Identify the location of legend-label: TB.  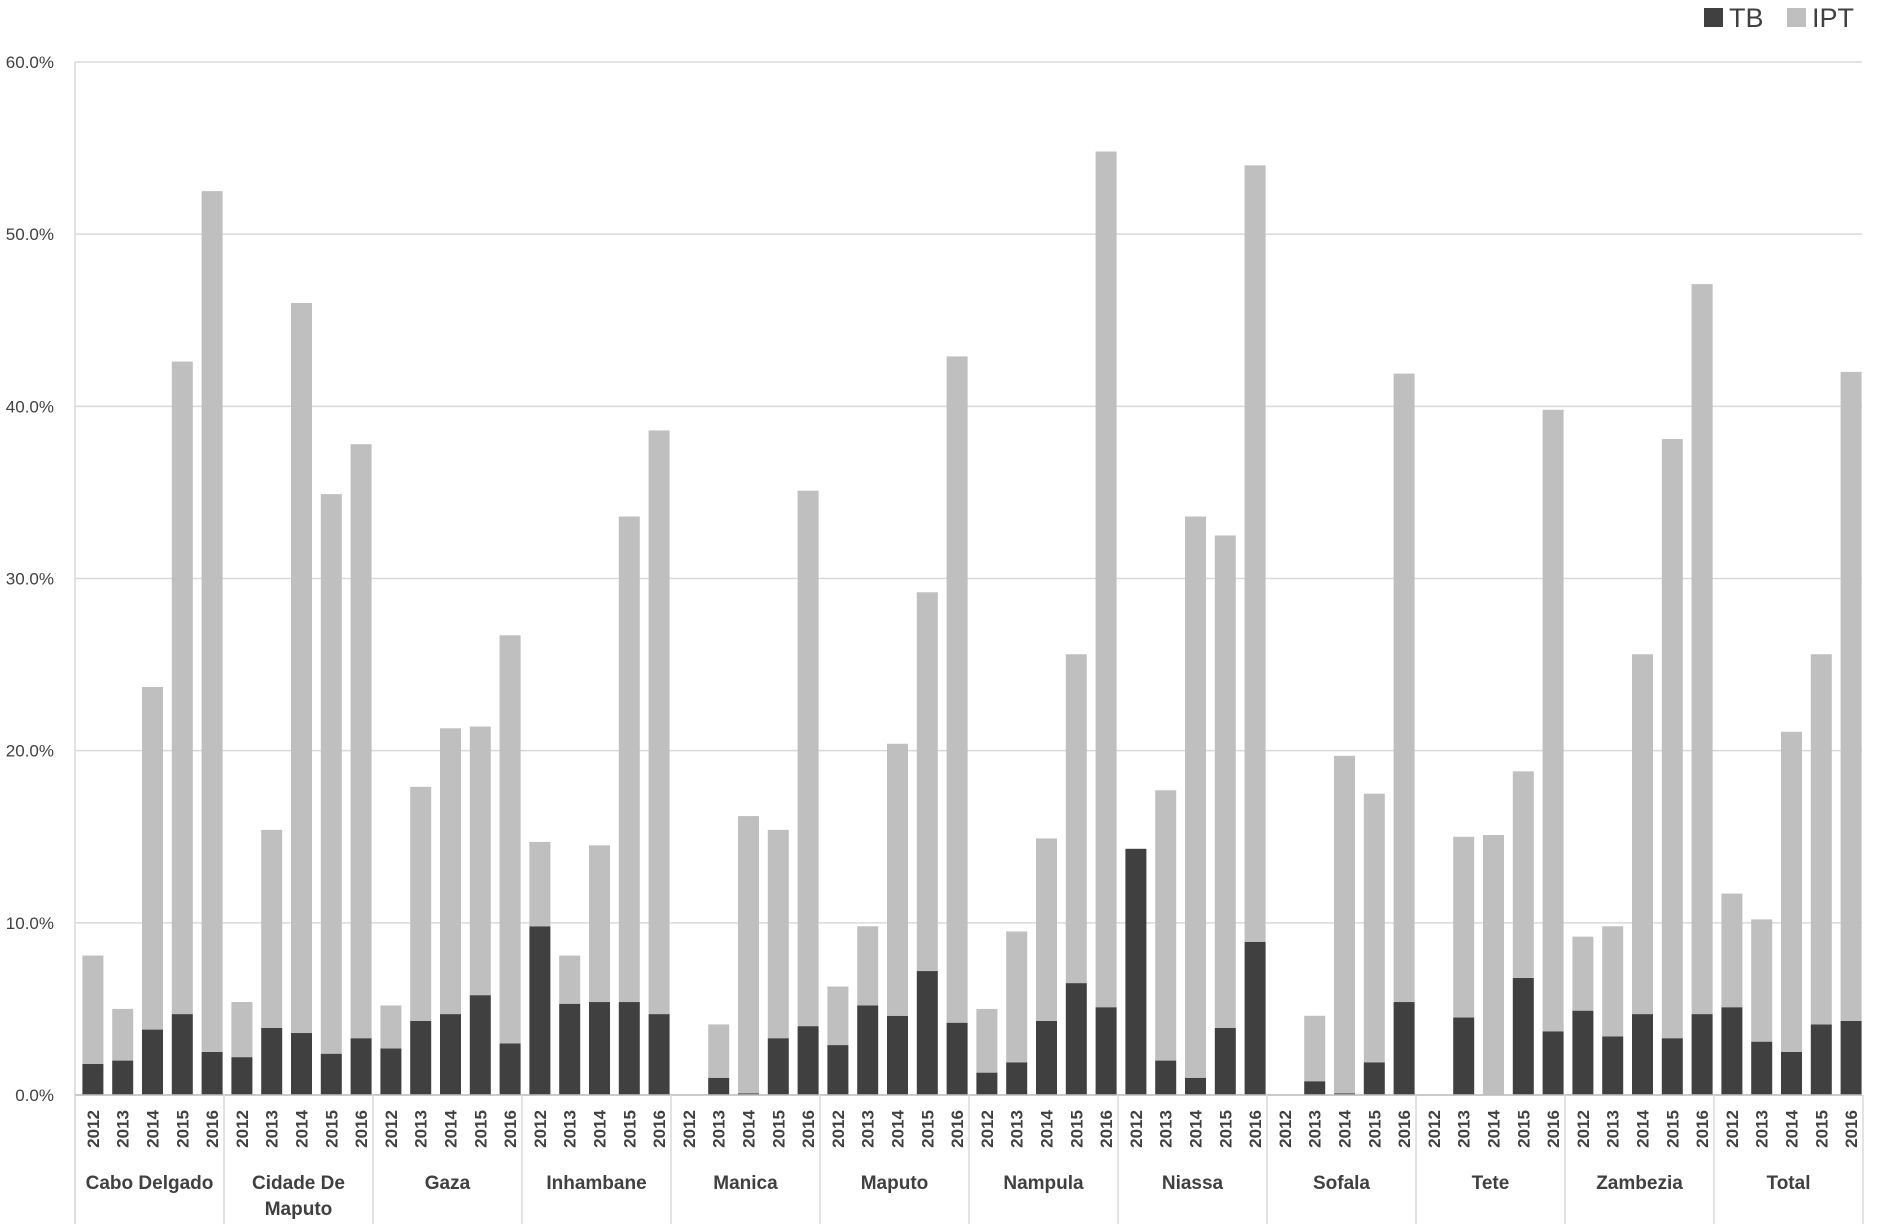
(1746, 18).